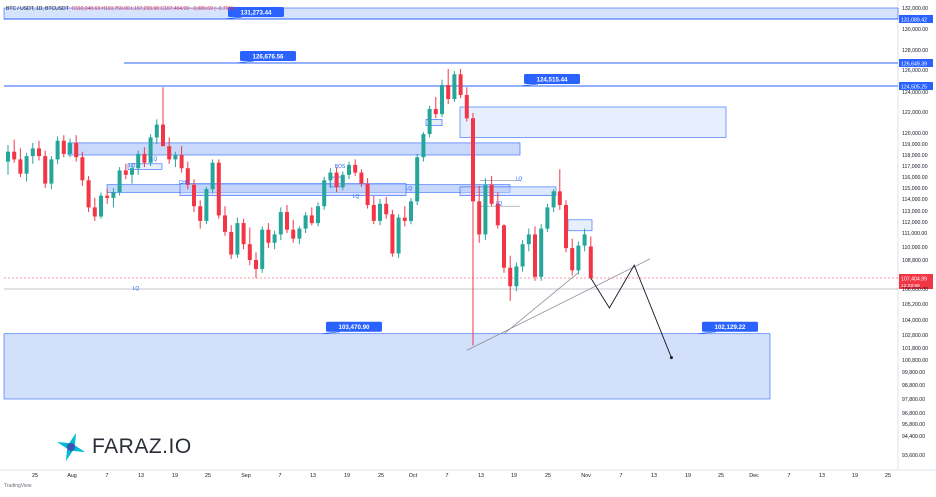 Image resolution: width=936 pixels, height=497 pixels. I want to click on time-tick-label: 7, so click(107, 476).